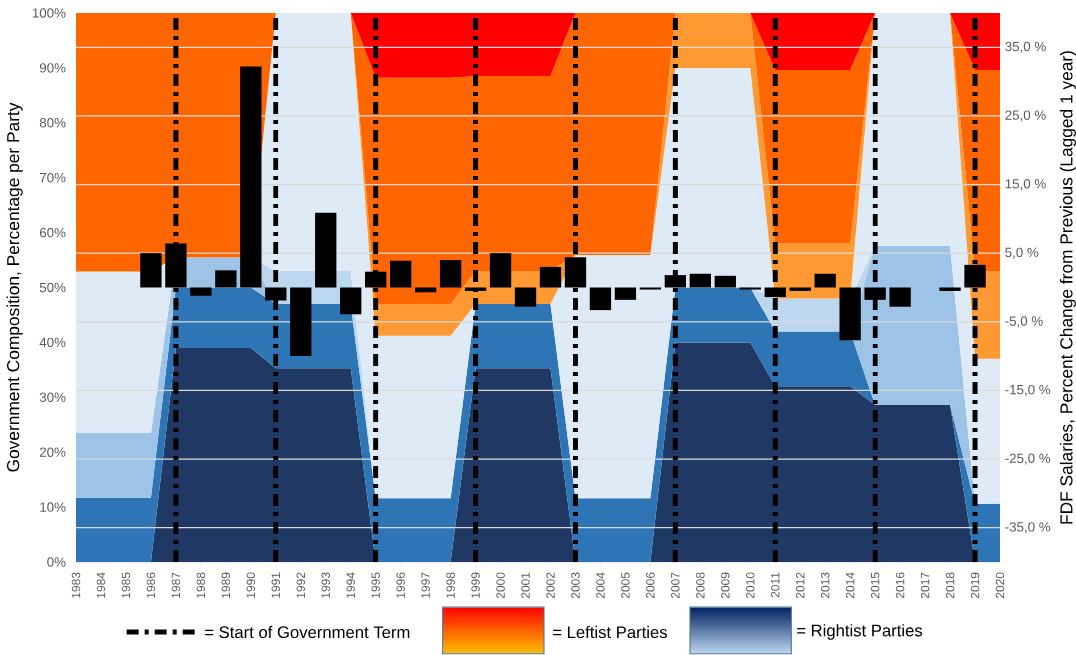  Describe the element at coordinates (126, 585) in the screenshot. I see `x-tick-label: 1985` at that location.